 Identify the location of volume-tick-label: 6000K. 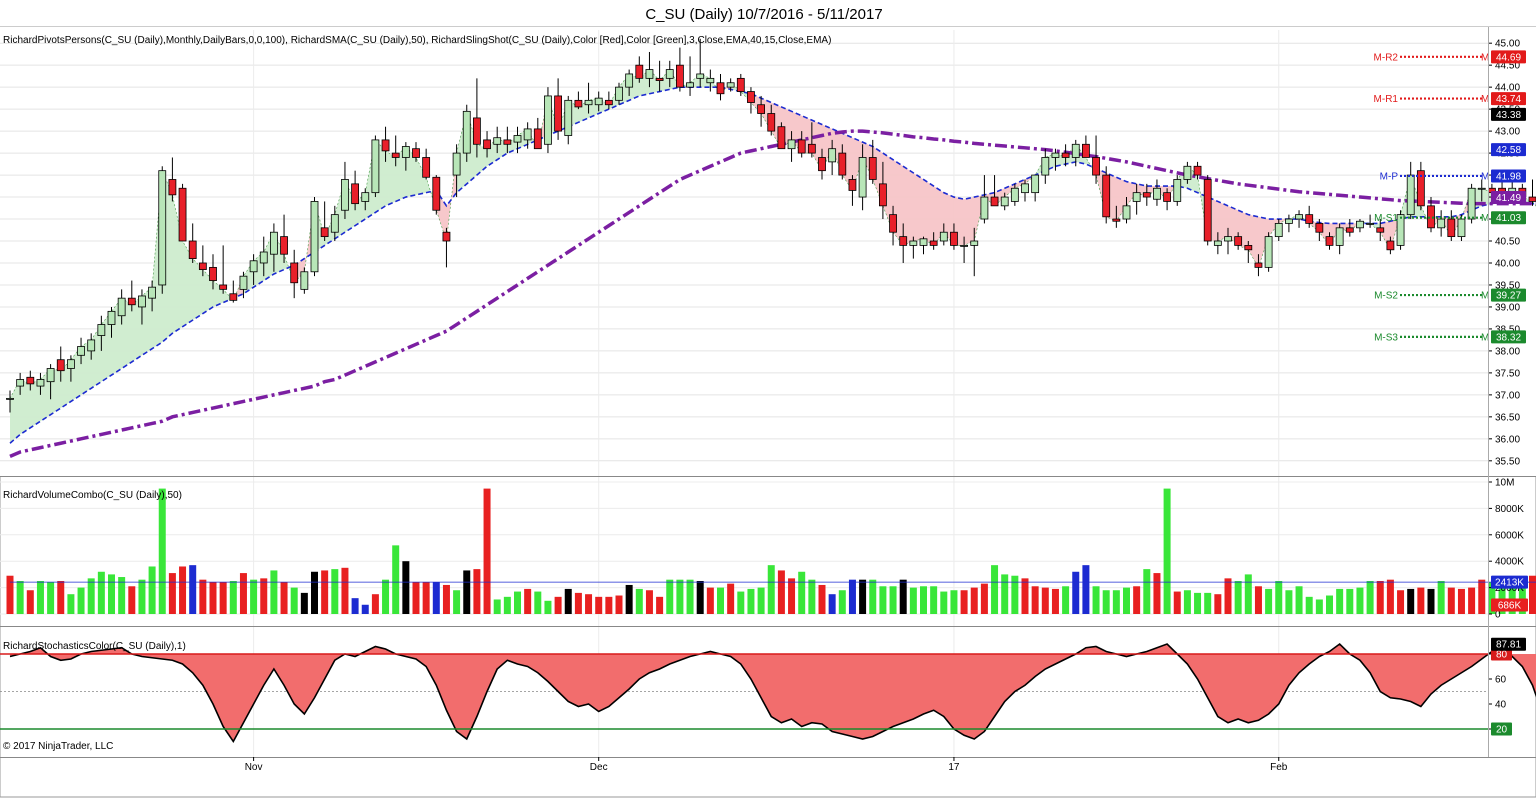
(1509, 535).